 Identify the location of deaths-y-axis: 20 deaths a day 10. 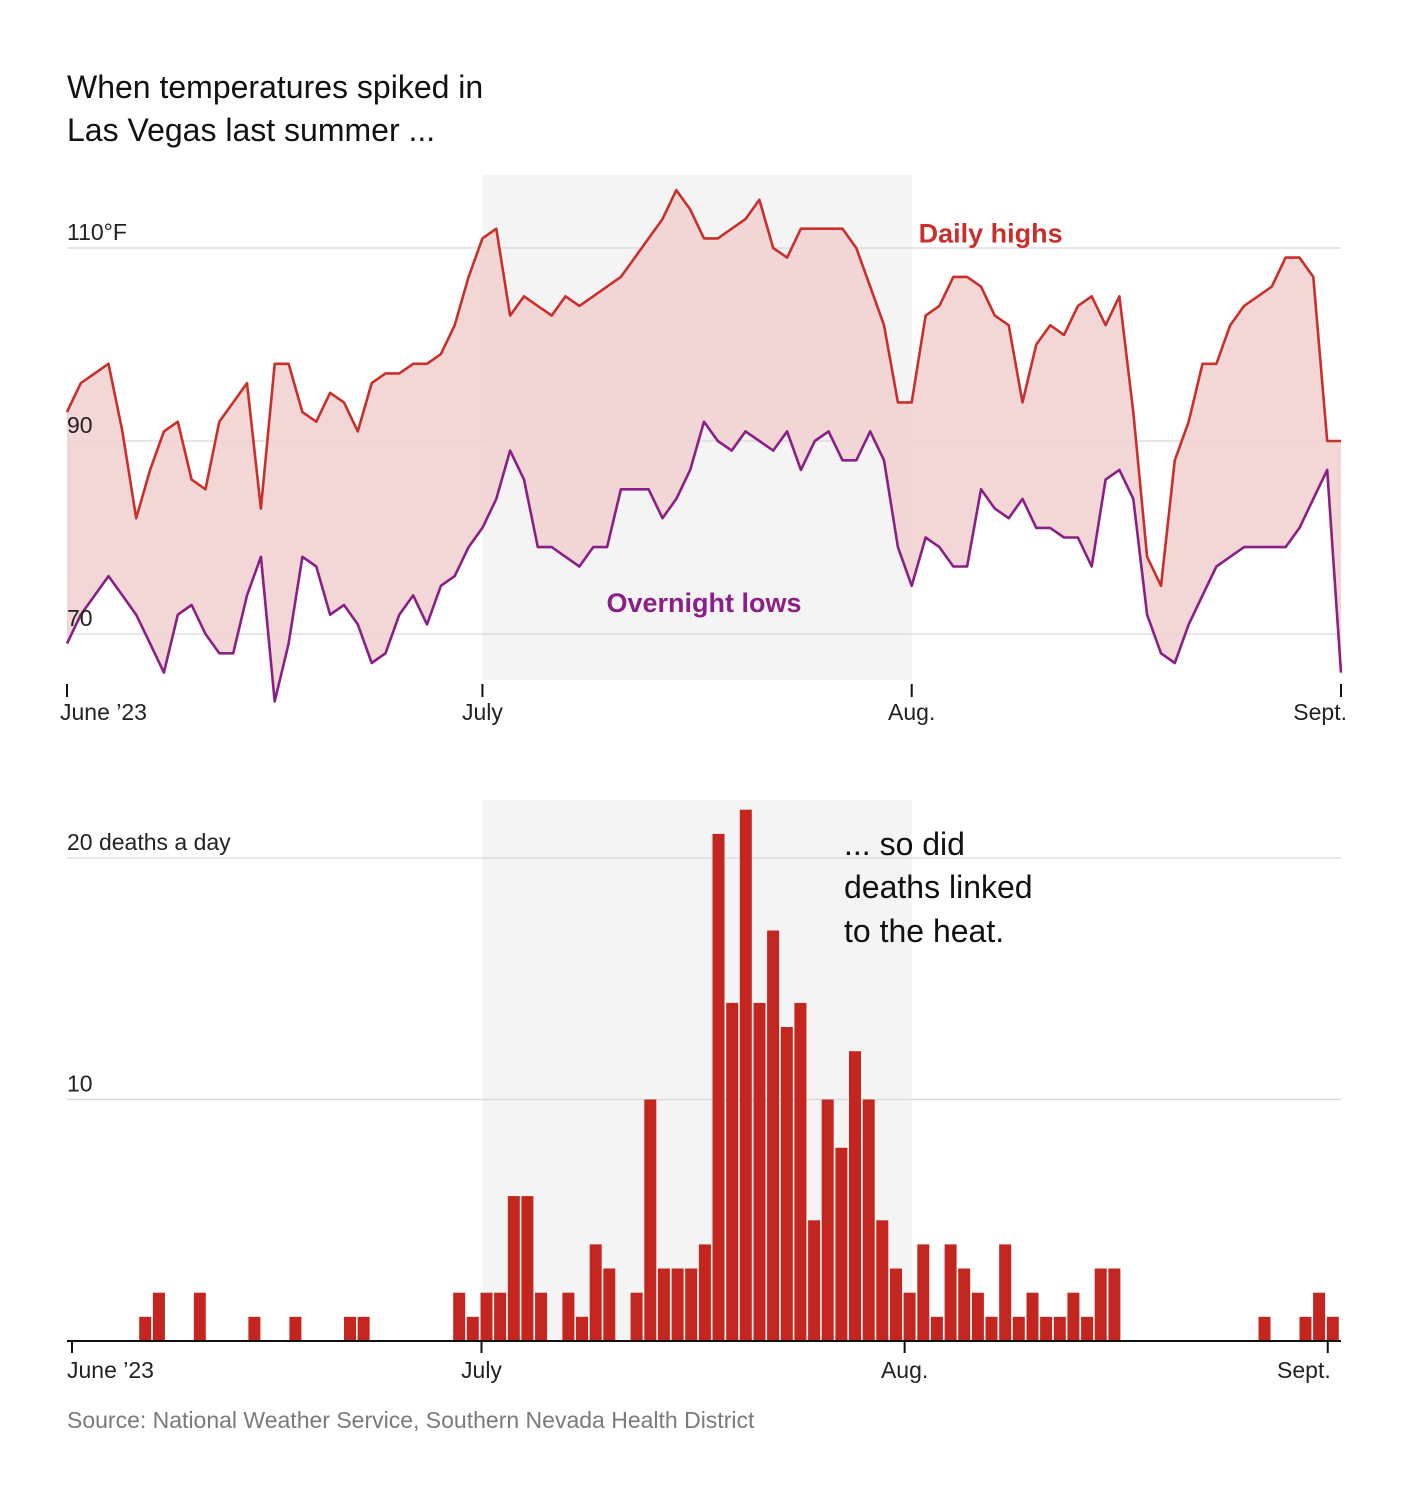
(149, 963).